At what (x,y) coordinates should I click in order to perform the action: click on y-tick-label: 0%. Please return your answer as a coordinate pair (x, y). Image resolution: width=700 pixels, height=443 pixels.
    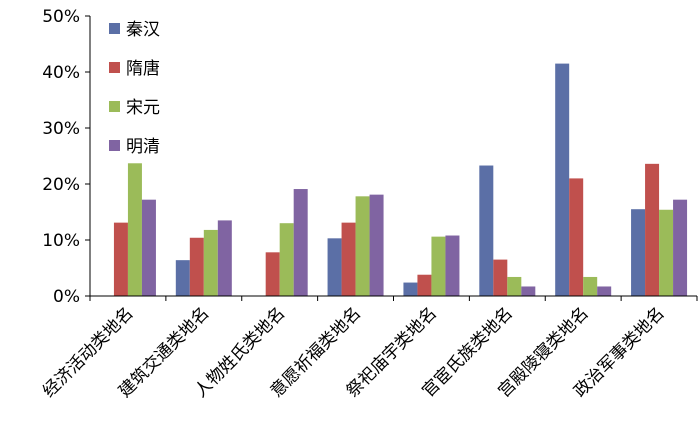
    Looking at the image, I should click on (66, 297).